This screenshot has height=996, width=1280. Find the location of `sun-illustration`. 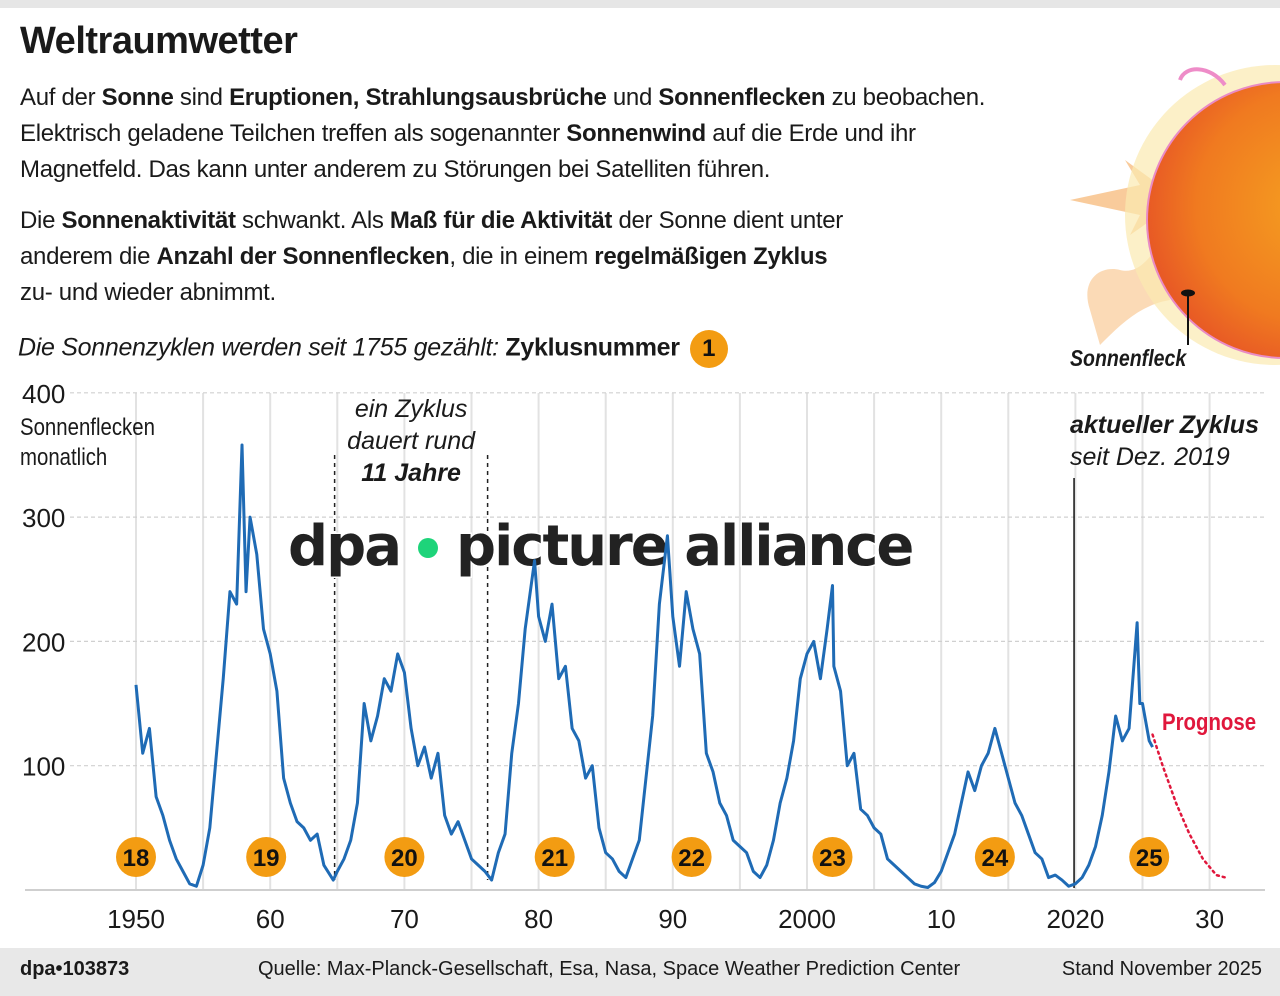

sun-illustration is located at coordinates (1175, 215).